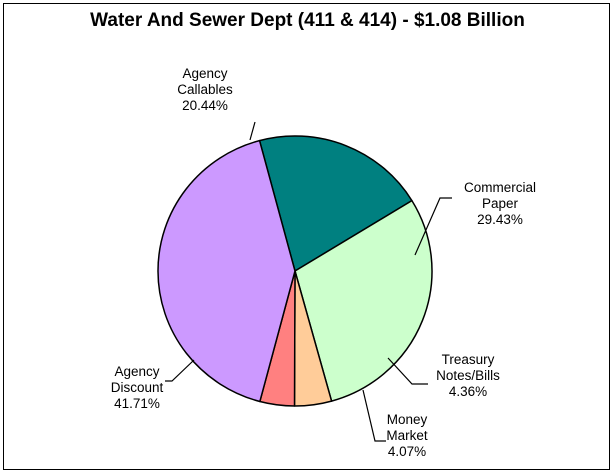 The image size is (615, 475). What do you see at coordinates (137, 403) in the screenshot?
I see `slice-percent-agency-discount: 41.71%` at bounding box center [137, 403].